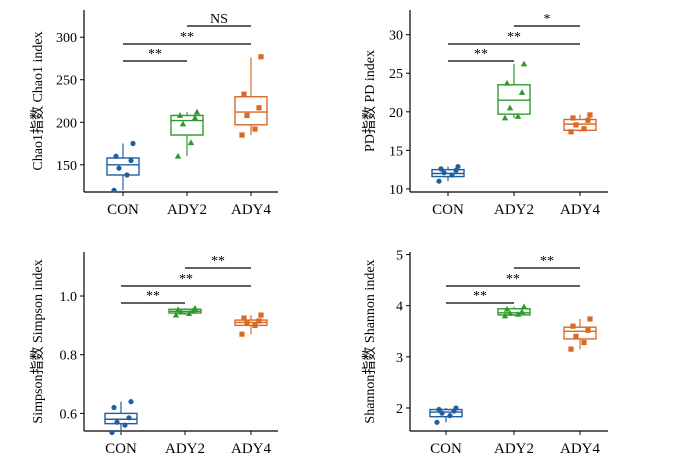 Image resolution: width=700 pixels, height=466 pixels. Describe the element at coordinates (547, 19) in the screenshot. I see `significance-label: *` at that location.